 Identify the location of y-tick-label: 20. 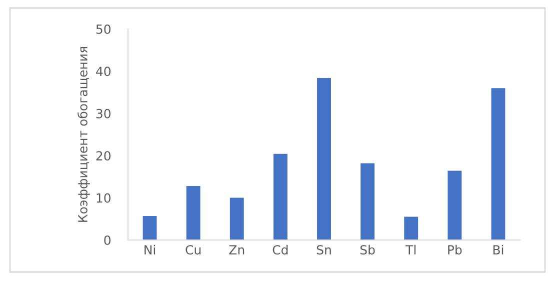
(103, 156).